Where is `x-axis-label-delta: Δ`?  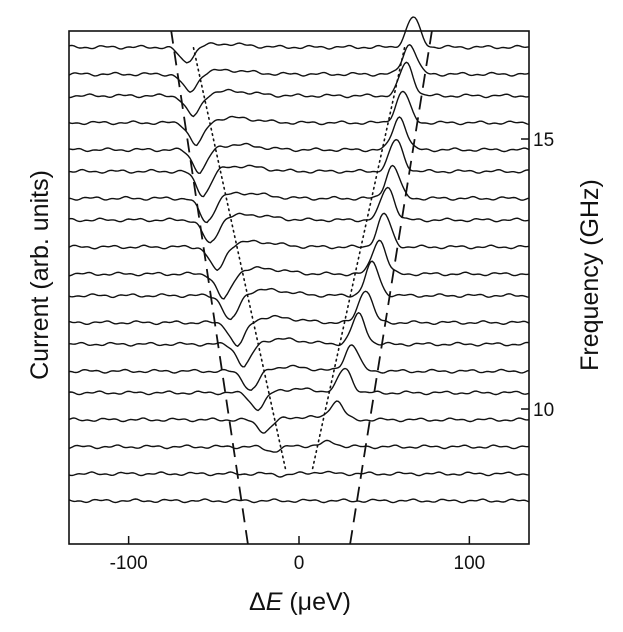 x-axis-label-delta: Δ is located at coordinates (257, 602).